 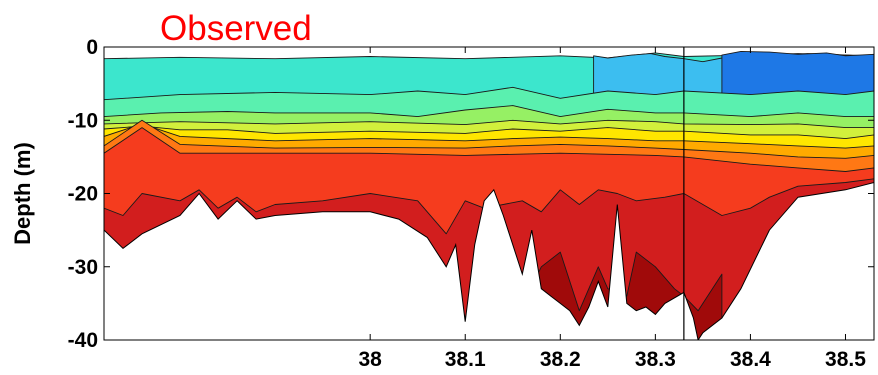 What do you see at coordinates (236, 28) in the screenshot?
I see `chart-title: Observed` at bounding box center [236, 28].